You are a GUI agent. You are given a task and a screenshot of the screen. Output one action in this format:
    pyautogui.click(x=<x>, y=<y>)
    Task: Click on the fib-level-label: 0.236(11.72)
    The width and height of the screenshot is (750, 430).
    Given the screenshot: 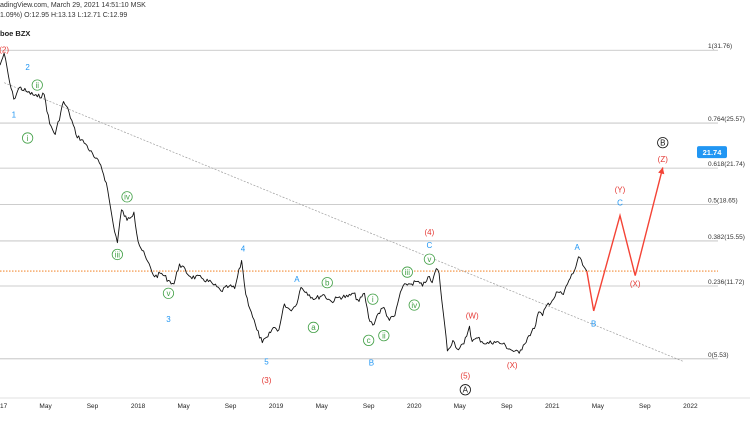 What is the action you would take?
    pyautogui.click(x=726, y=282)
    